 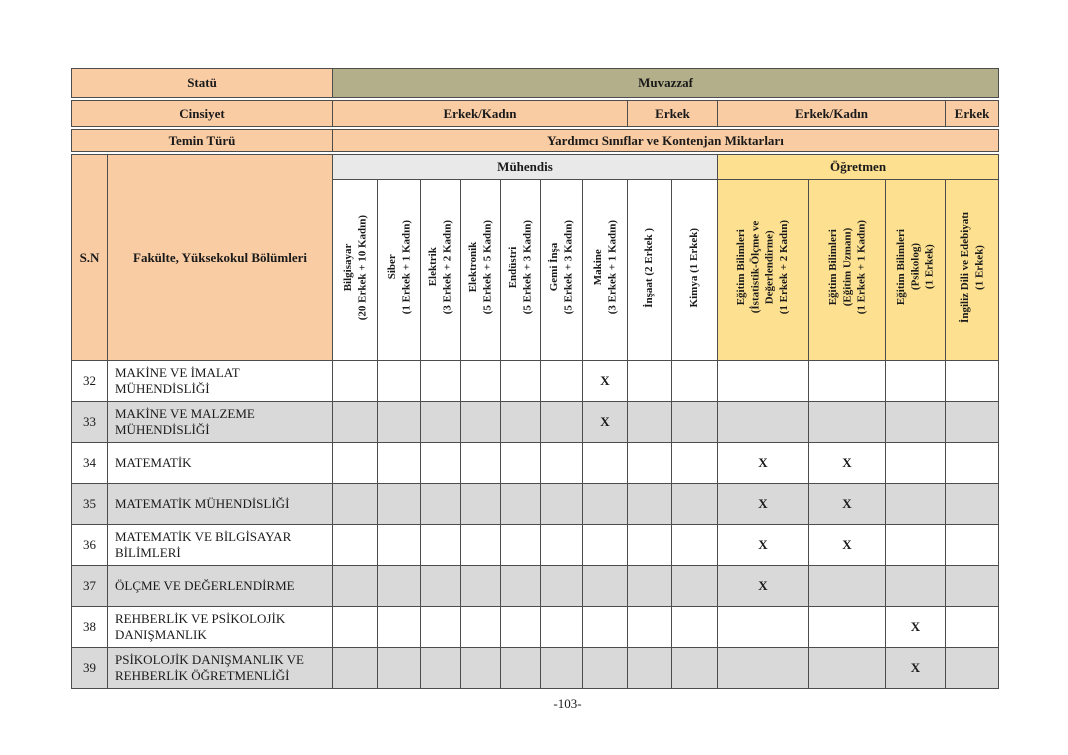 I want to click on table-row: 33 MAKİNE VE MALZEME MÜHENDİSLİĞİ X, so click(x=535, y=422).